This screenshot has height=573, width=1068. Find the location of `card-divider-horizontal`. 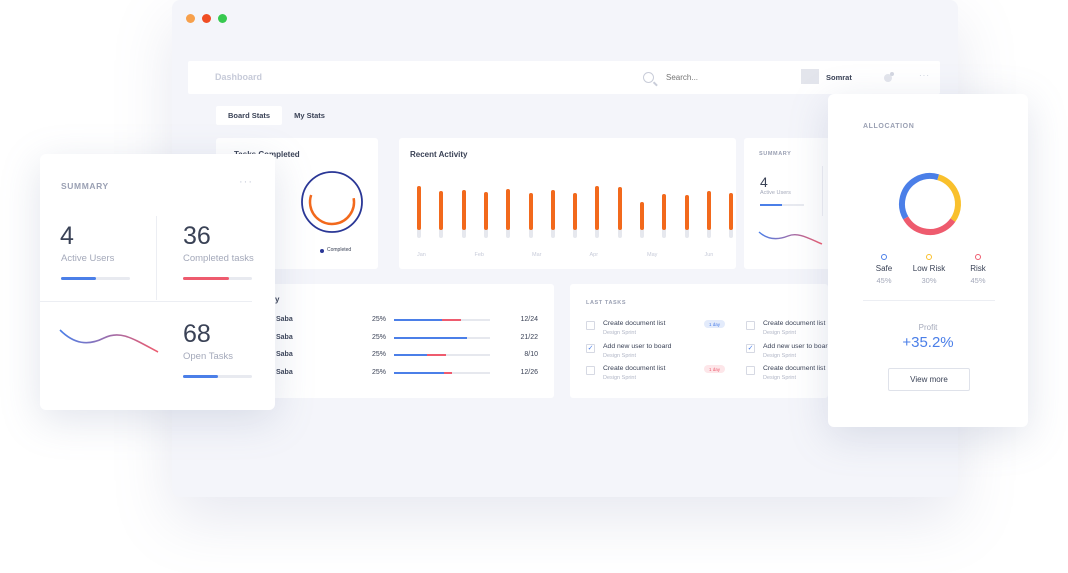

card-divider-horizontal is located at coordinates (146, 301).